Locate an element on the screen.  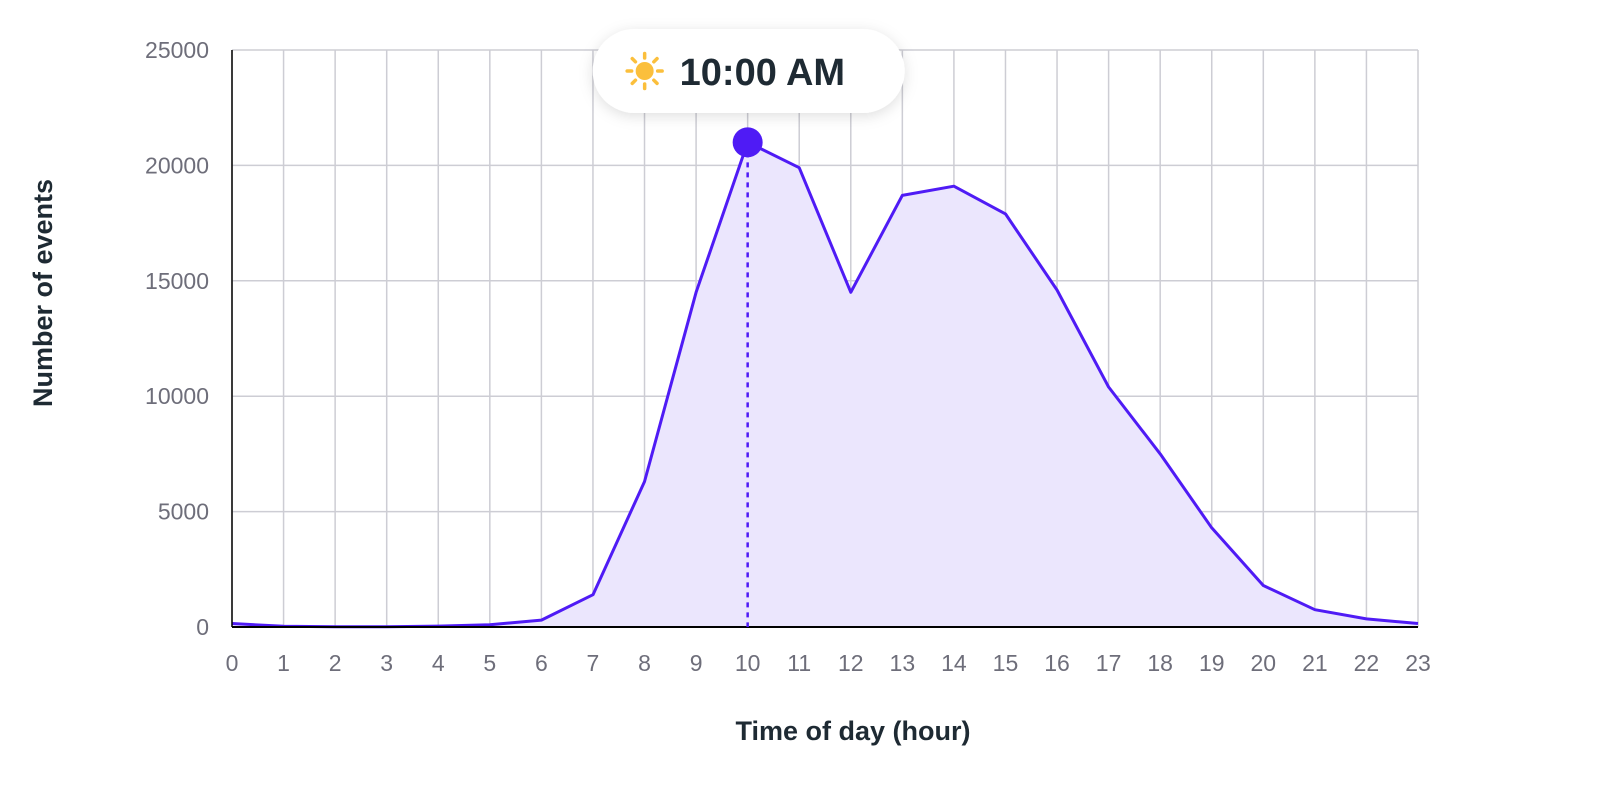
y-tick-label: 0 is located at coordinates (202, 627).